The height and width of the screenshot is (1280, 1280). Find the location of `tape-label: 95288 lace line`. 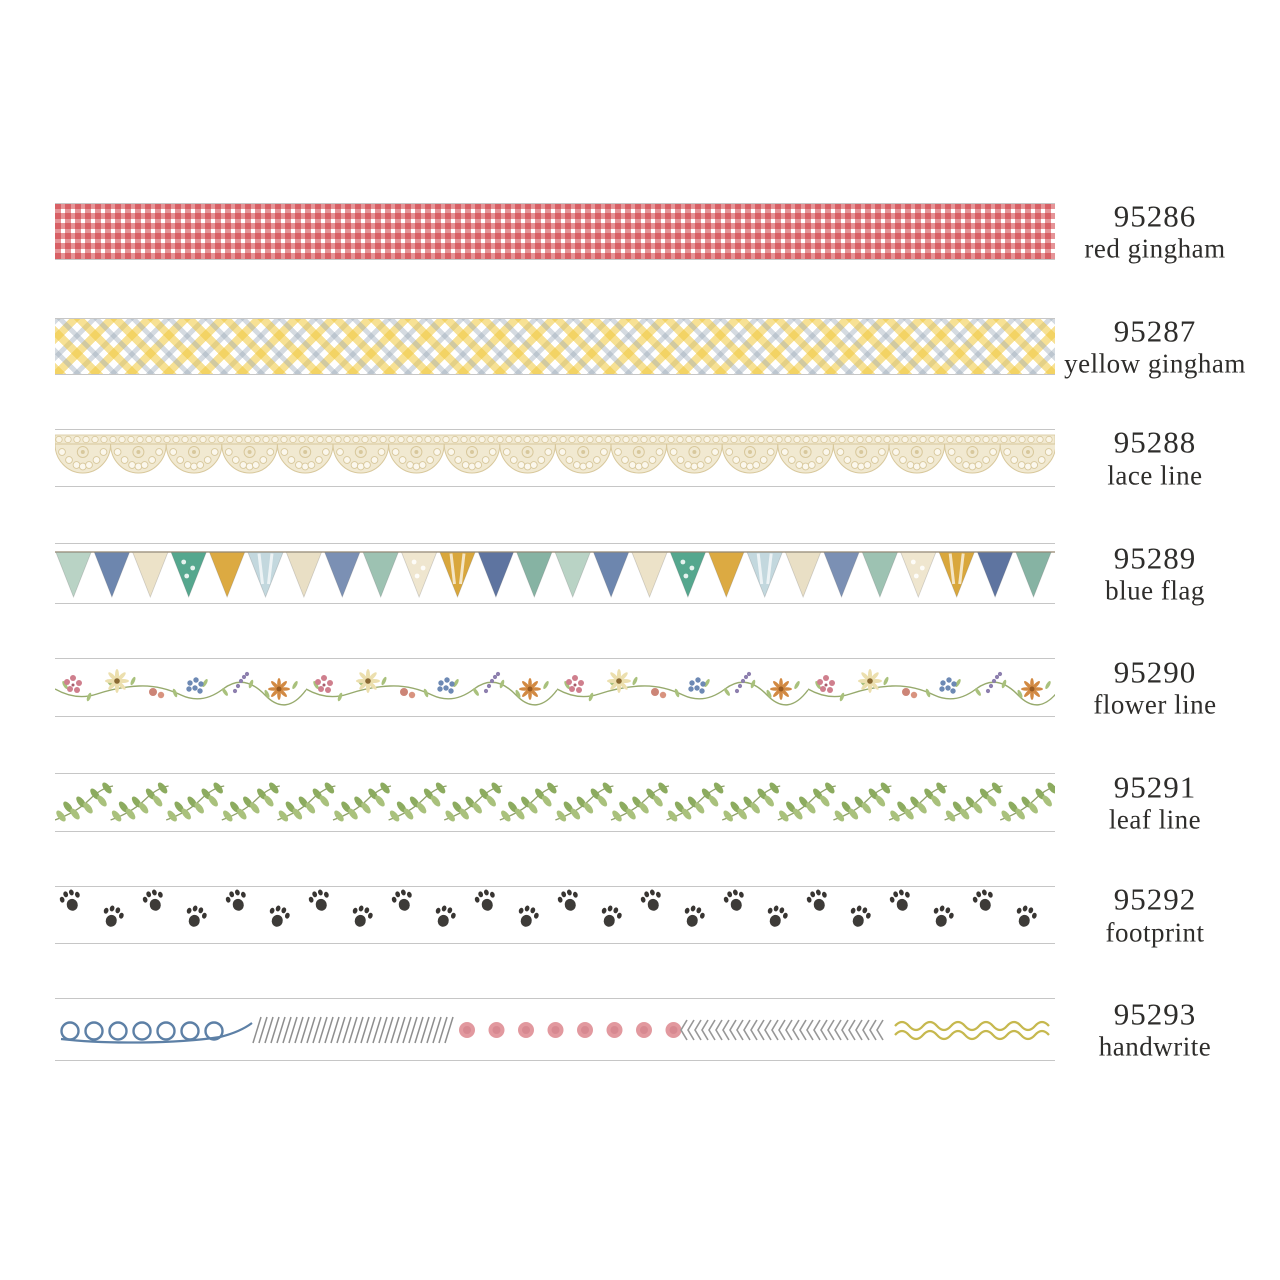

tape-label: 95288 lace line is located at coordinates (1155, 458).